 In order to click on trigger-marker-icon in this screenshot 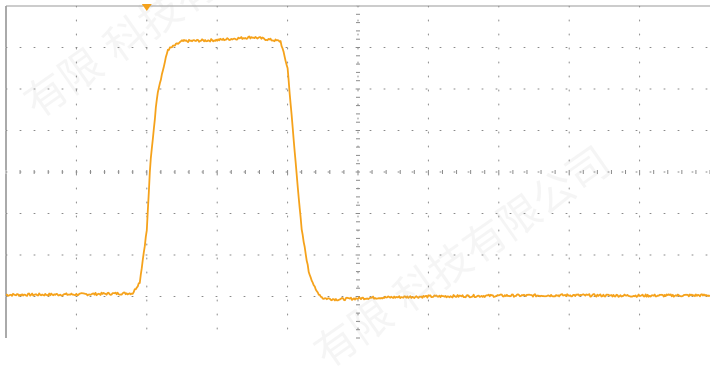, I will do `click(146, 7)`.